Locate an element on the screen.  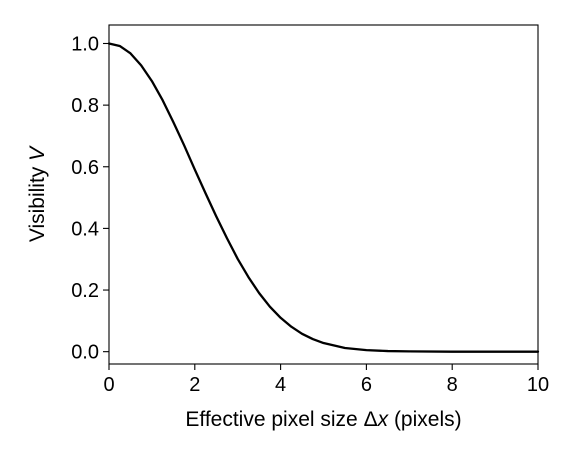
y-tick-label: 0.2 is located at coordinates (85, 291).